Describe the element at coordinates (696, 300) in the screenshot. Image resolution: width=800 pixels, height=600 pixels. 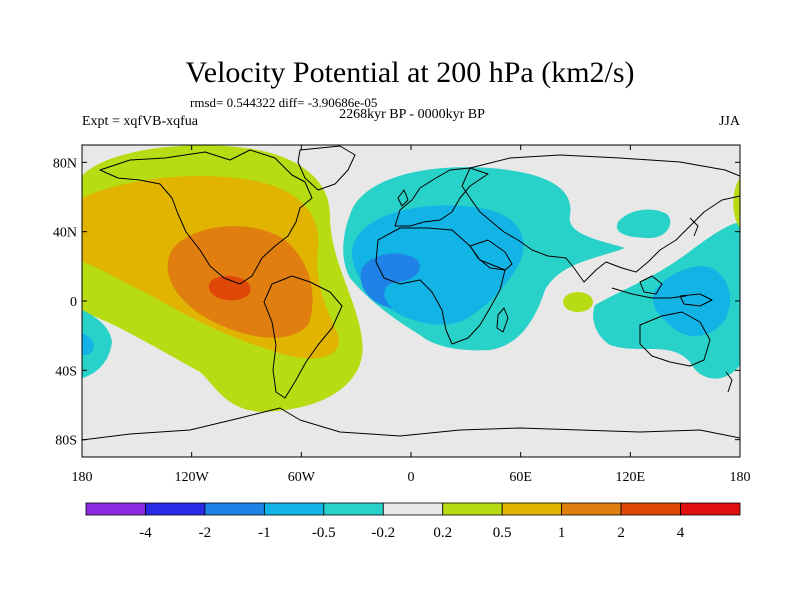
I see `coastline-new-guinea` at that location.